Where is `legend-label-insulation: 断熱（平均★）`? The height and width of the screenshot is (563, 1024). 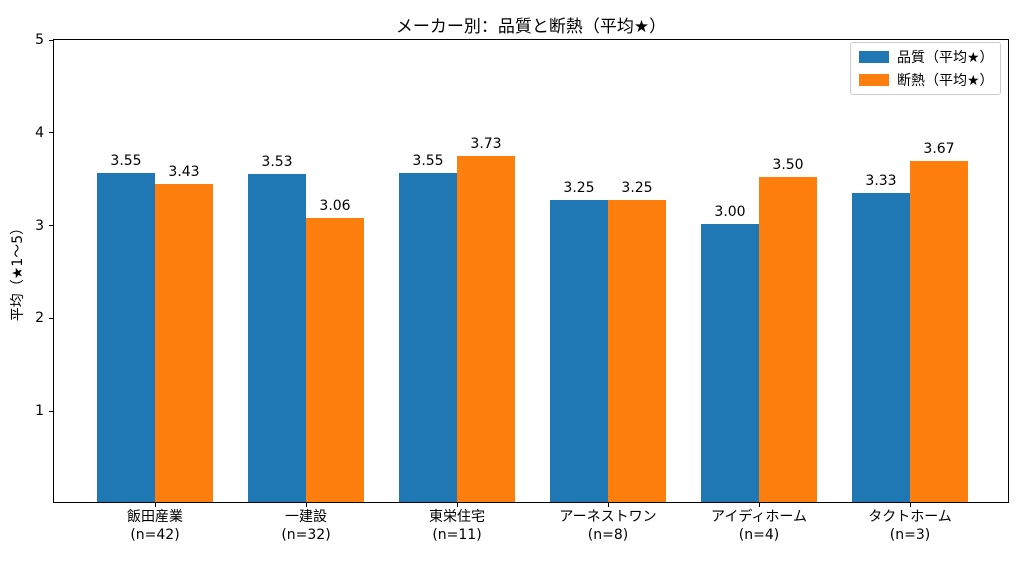
legend-label-insulation: 断熱（平均★） is located at coordinates (945, 80).